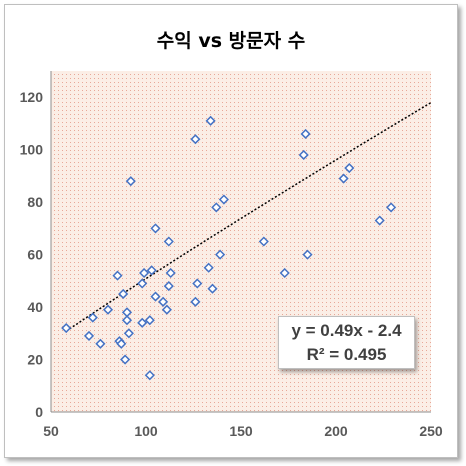 The height and width of the screenshot is (466, 466). Describe the element at coordinates (346, 342) in the screenshot. I see `trendline-equation-box: y = 0.49x - 2.4 R² = 0.495` at that location.